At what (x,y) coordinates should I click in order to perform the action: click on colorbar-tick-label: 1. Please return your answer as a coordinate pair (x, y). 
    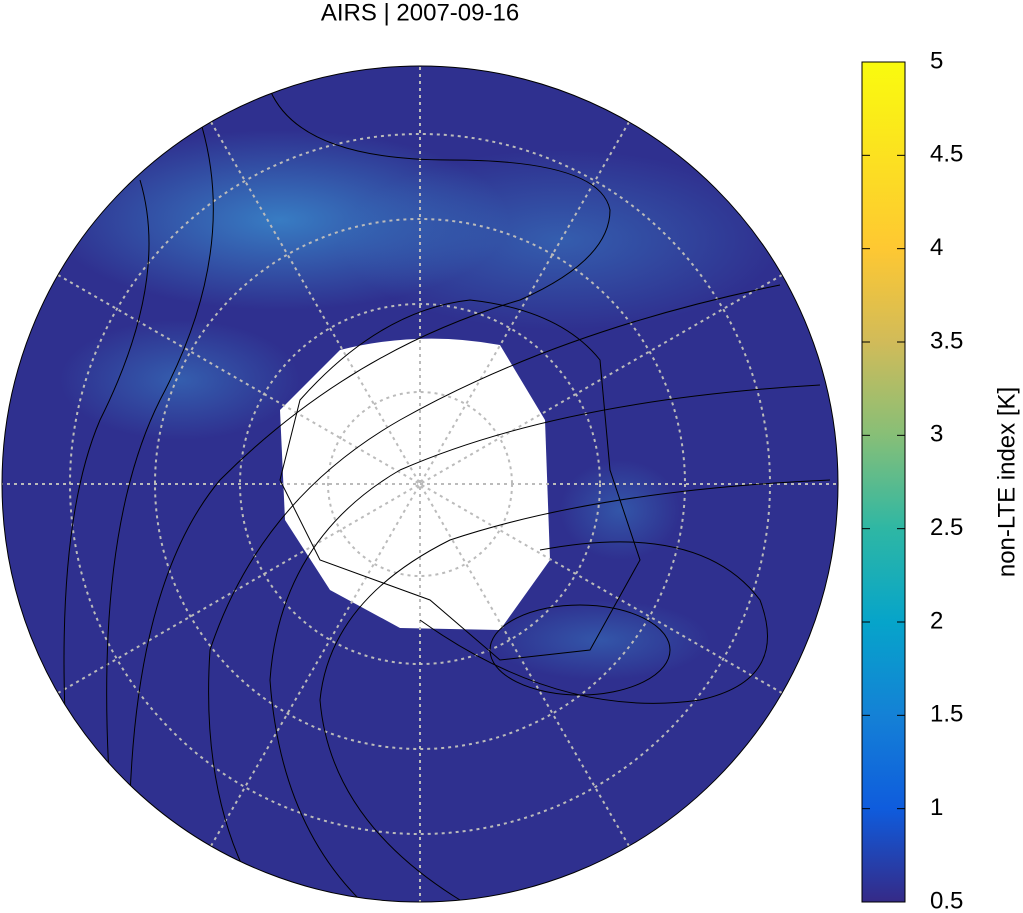
    Looking at the image, I should click on (936, 807).